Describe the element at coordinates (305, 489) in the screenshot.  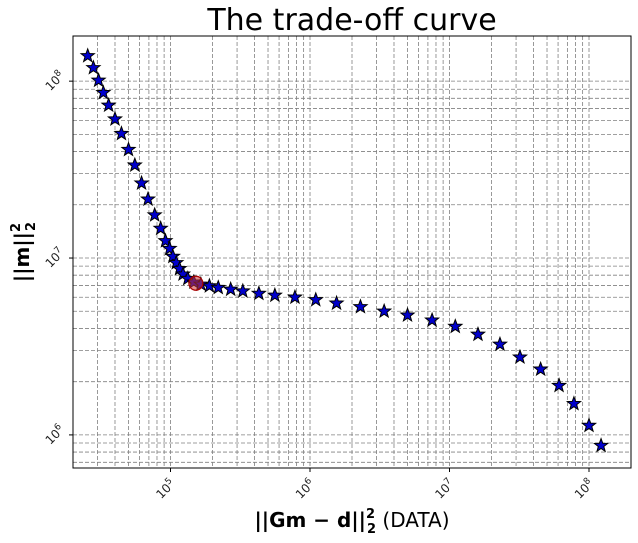
I see `x-tick-label: 10⁶` at that location.